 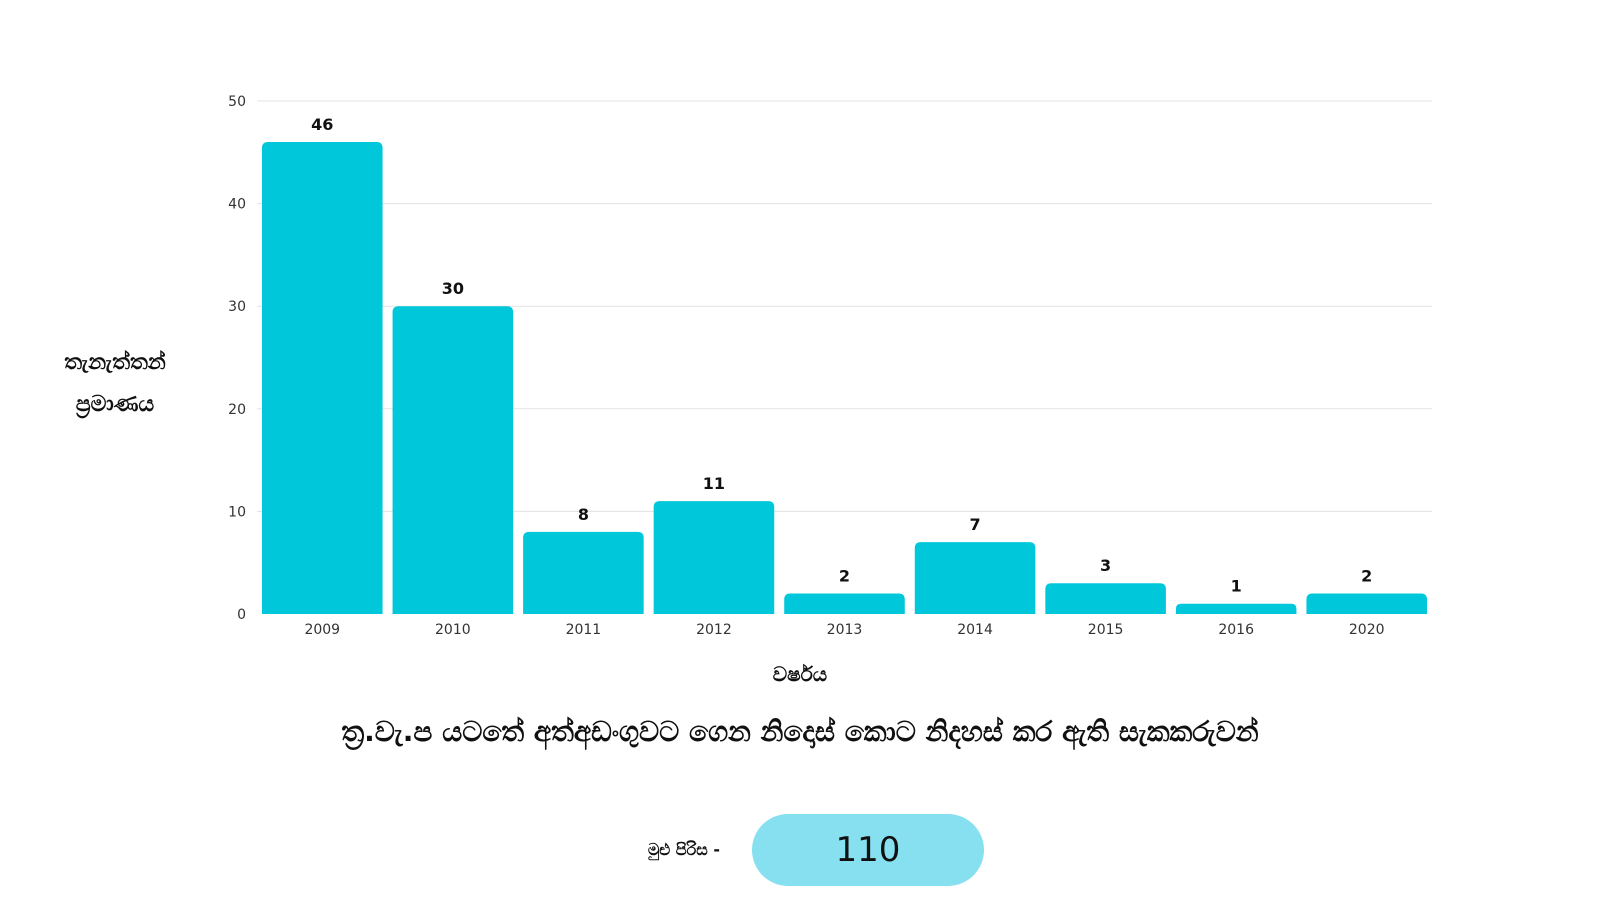 What do you see at coordinates (714, 630) in the screenshot?
I see `x-tick-label: 2012` at bounding box center [714, 630].